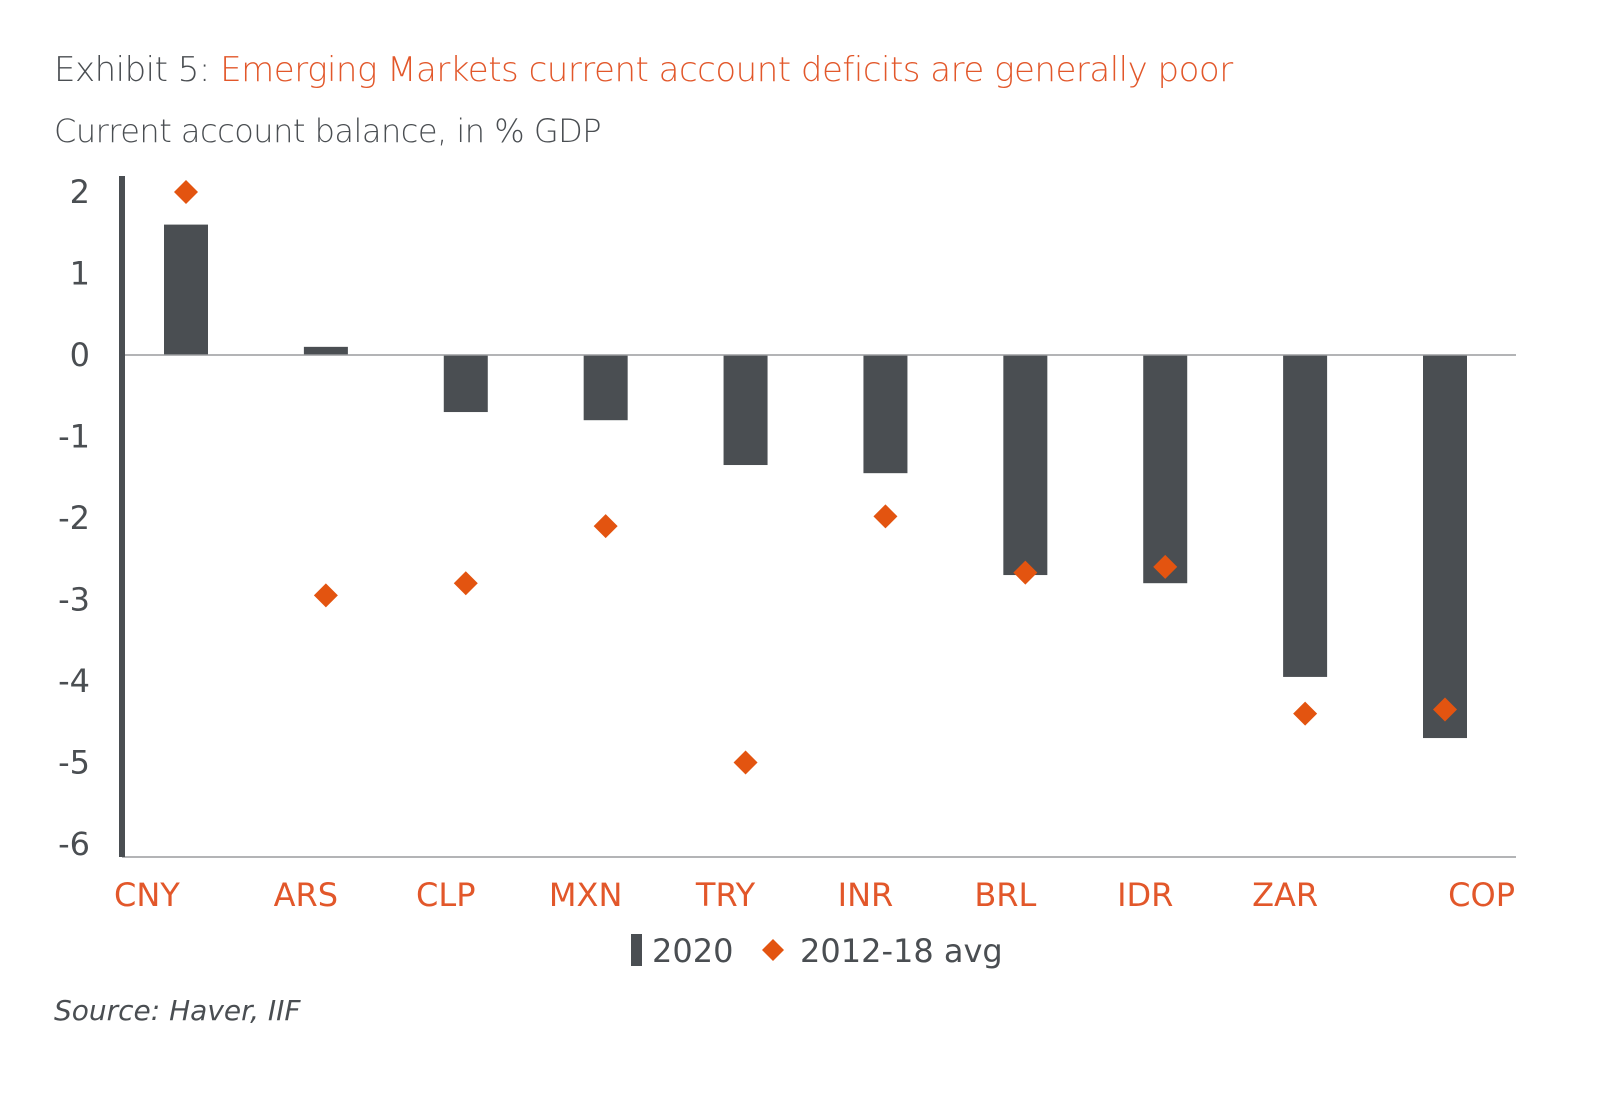 This screenshot has width=1600, height=1105. Describe the element at coordinates (814, 895) in the screenshot. I see `x-axis-ticks: CNY ARS CLP MXN TRY INR BRL IDR ZAR COP` at that location.